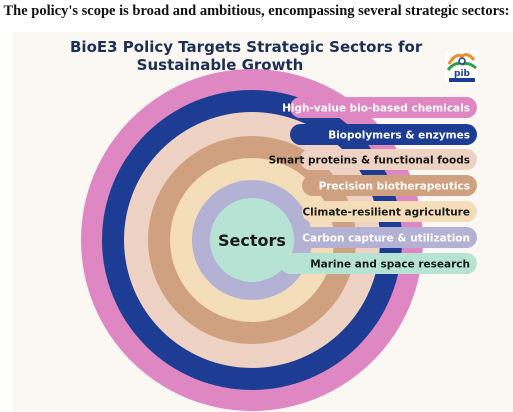 The width and height of the screenshot is (513, 412). Describe the element at coordinates (390, 265) in the screenshot. I see `sector-label-7: Marine and space research` at that location.